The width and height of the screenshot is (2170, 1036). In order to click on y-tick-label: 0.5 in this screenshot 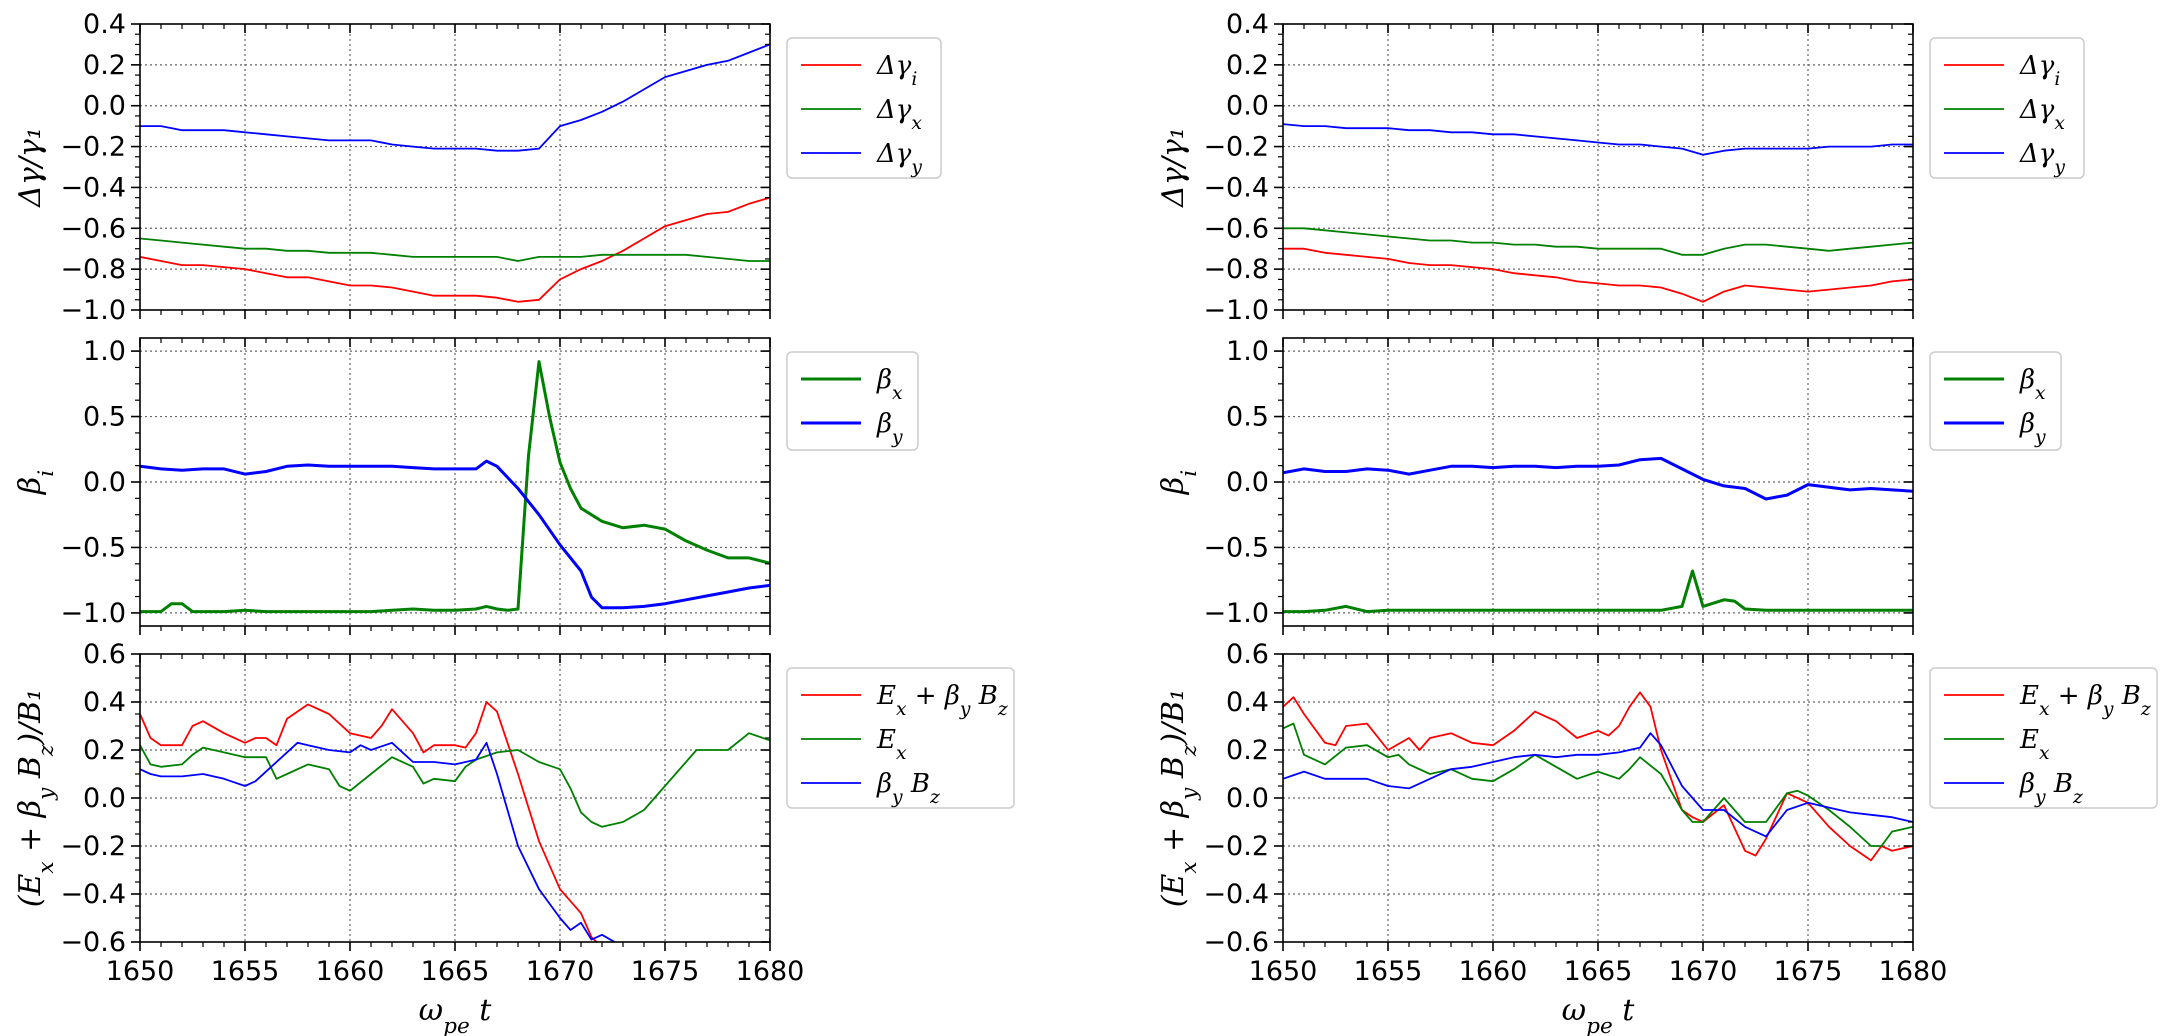, I will do `click(104, 417)`.